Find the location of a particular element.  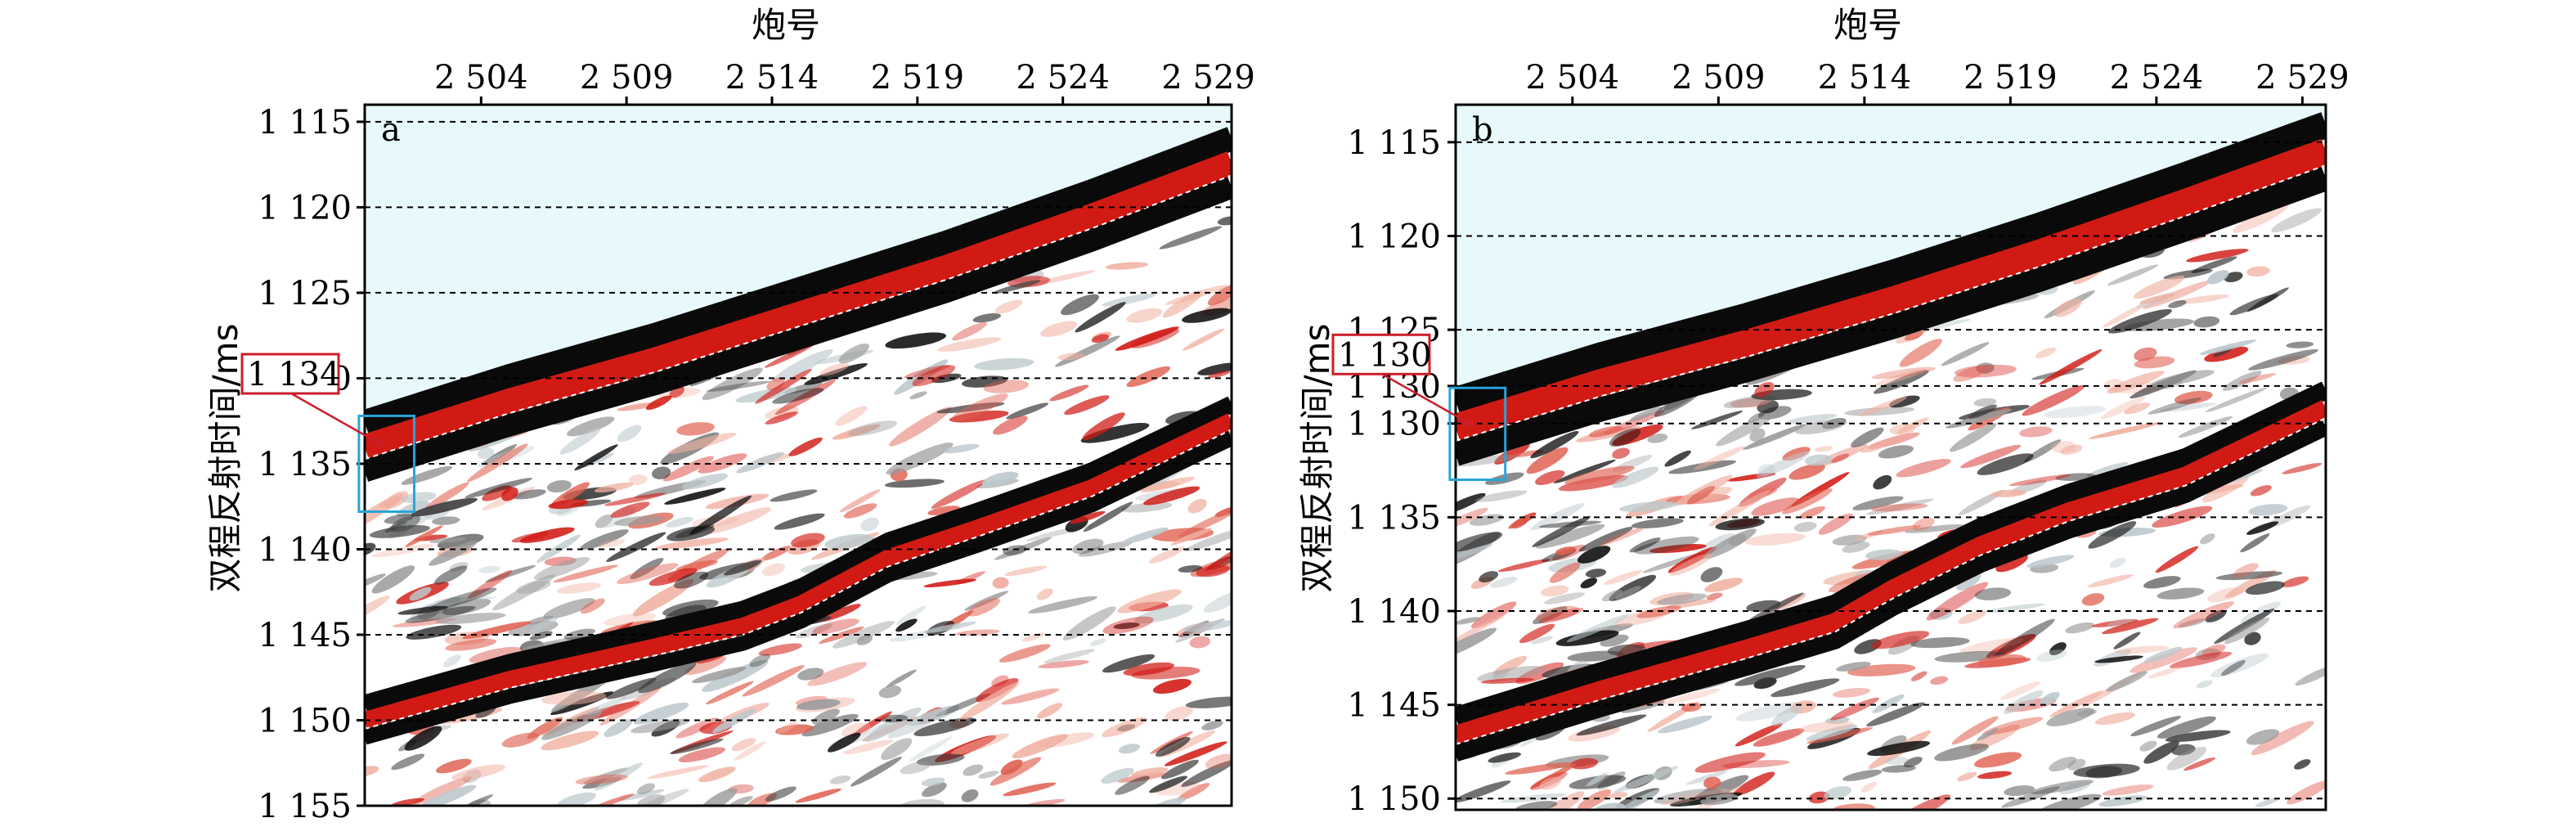

x-ticks-b: 2 504 2 509 2 514 2 519 2 524 2 529 is located at coordinates (1938, 82).